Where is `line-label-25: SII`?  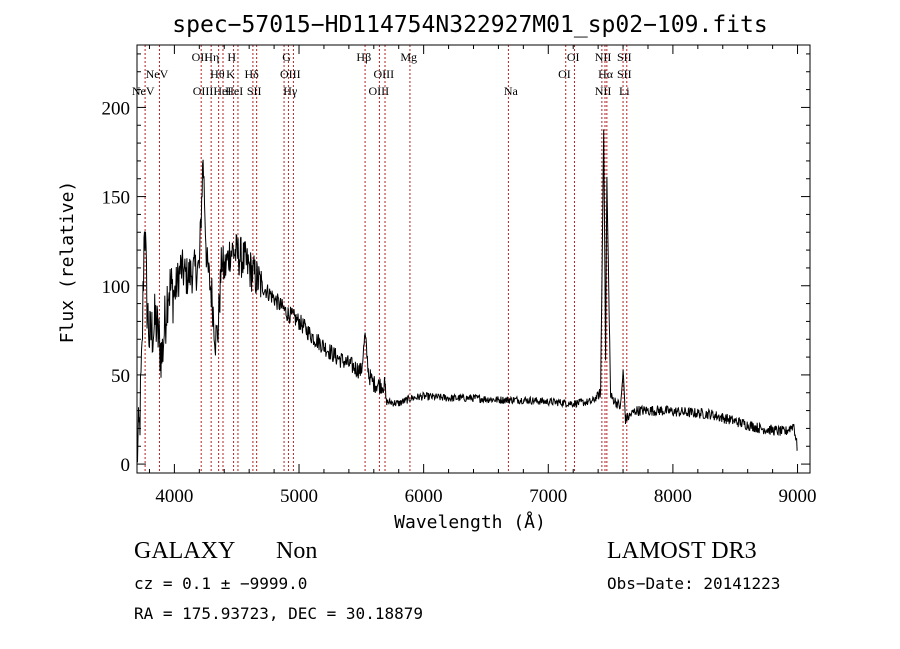
line-label-25: SII is located at coordinates (624, 57).